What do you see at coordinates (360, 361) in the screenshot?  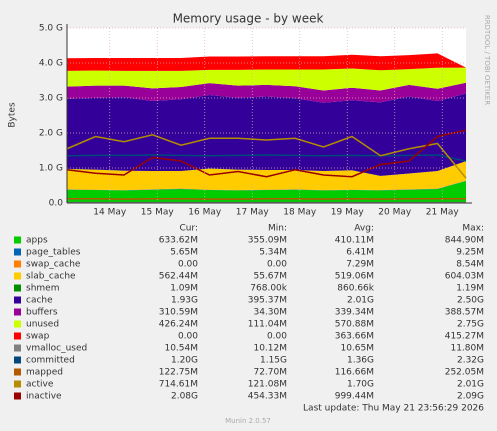 I see `stat-value: 1.36G` at bounding box center [360, 361].